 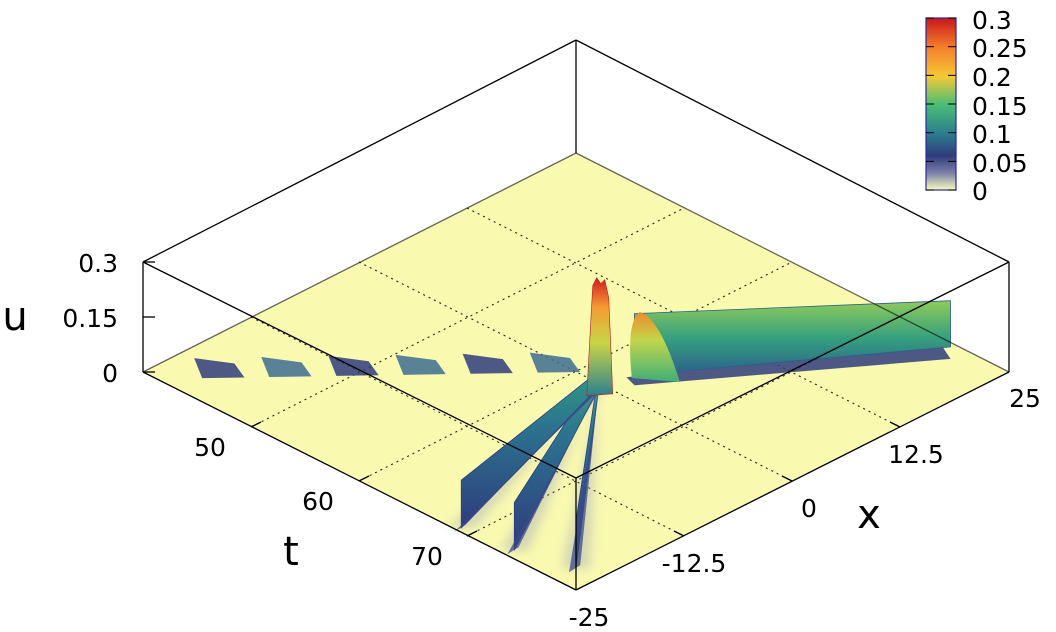 I want to click on colorbar-tick-label: 0.25, so click(x=1000, y=48).